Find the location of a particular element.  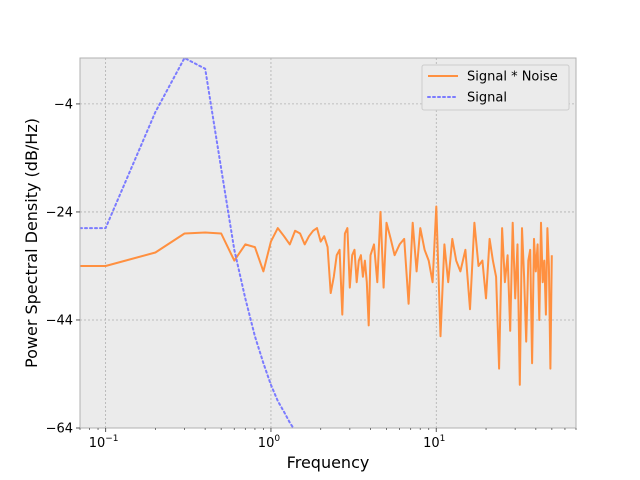

legend-box is located at coordinates (495, 87).